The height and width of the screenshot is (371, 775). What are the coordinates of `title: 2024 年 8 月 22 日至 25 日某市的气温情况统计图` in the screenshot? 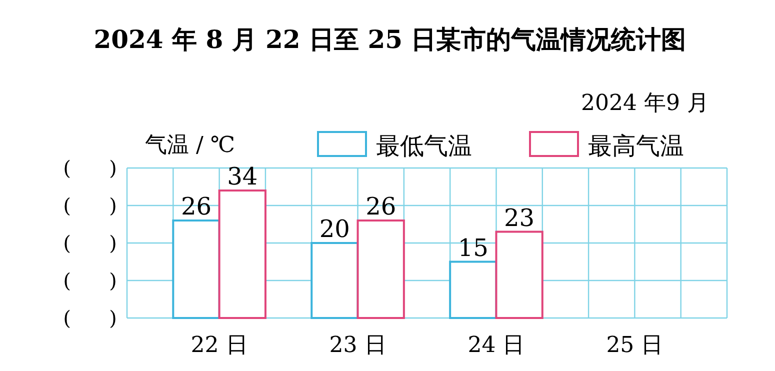 It's located at (390, 39).